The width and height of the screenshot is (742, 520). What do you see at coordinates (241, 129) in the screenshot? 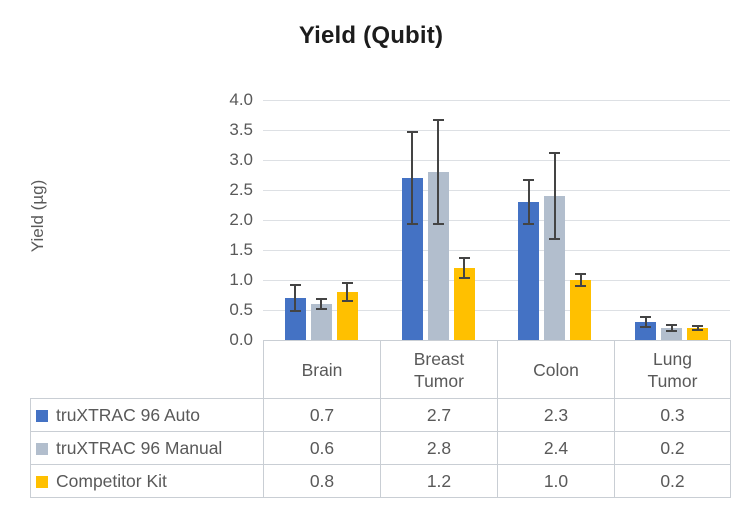
I see `y-tick-label: 3.5` at bounding box center [241, 129].